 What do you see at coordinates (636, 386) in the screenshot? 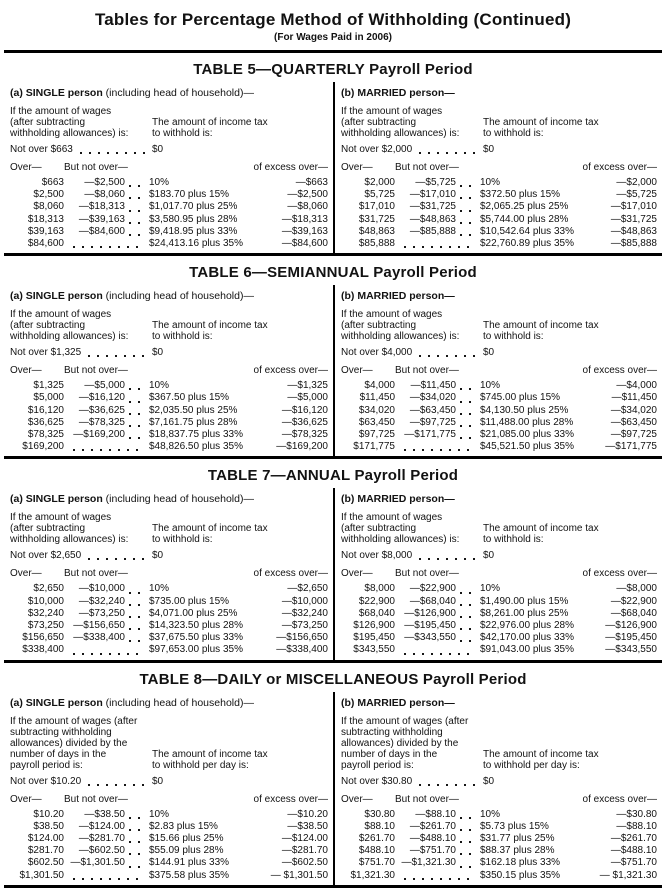
I see `excess-amount: —$4,000` at bounding box center [636, 386].